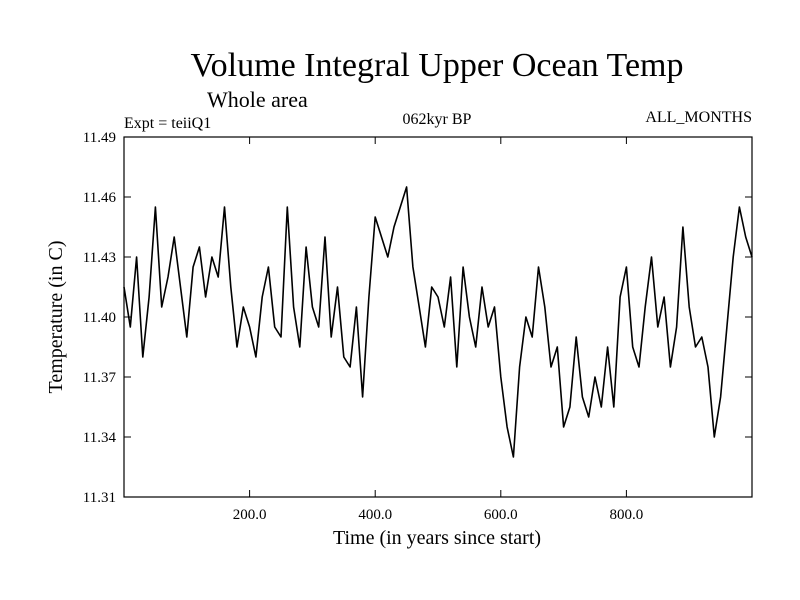 This screenshot has width=800, height=600. What do you see at coordinates (100, 438) in the screenshot?
I see `y-tick-label: 11.34` at bounding box center [100, 438].